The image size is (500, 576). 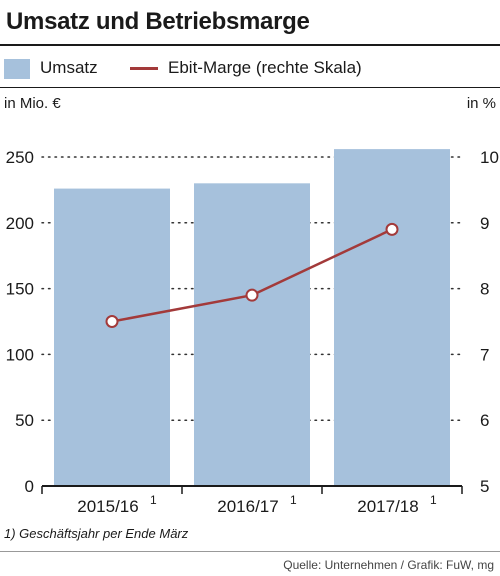 What do you see at coordinates (20, 223) in the screenshot?
I see `left-tick-label-4: 200` at bounding box center [20, 223].